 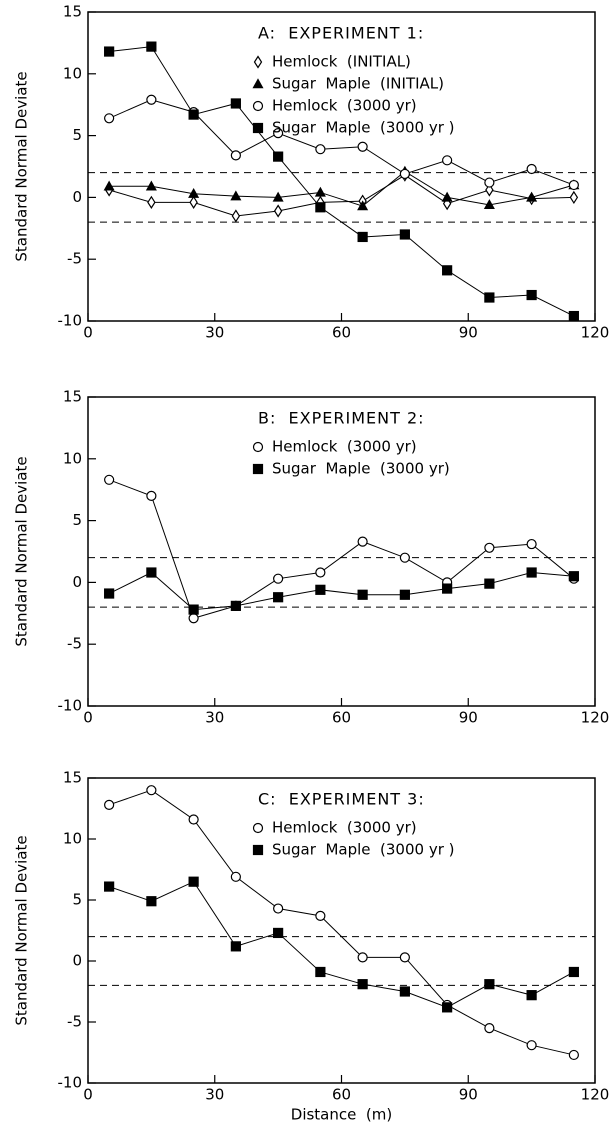 What do you see at coordinates (341, 33) in the screenshot?
I see `chart-title: A: EXPERIMENT 1:` at bounding box center [341, 33].